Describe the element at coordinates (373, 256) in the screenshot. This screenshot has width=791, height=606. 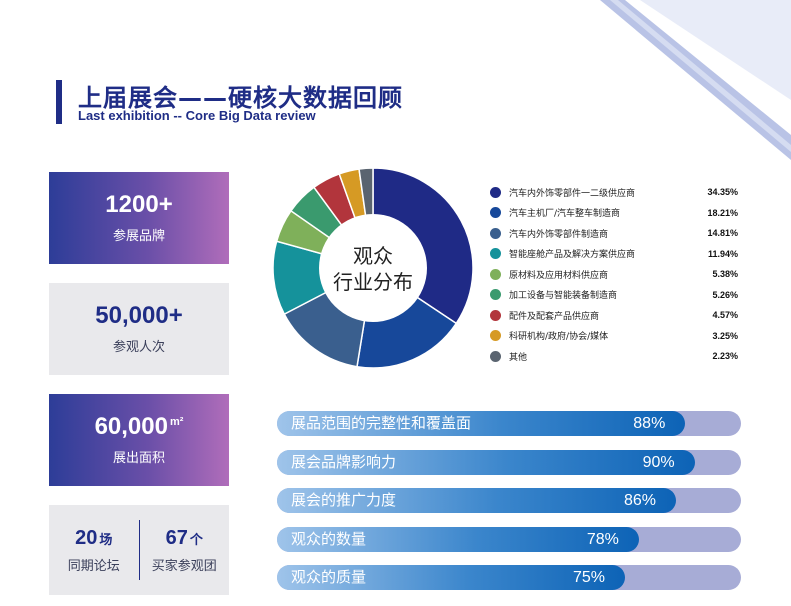
I see `donut-title-line-1: 观众` at that location.